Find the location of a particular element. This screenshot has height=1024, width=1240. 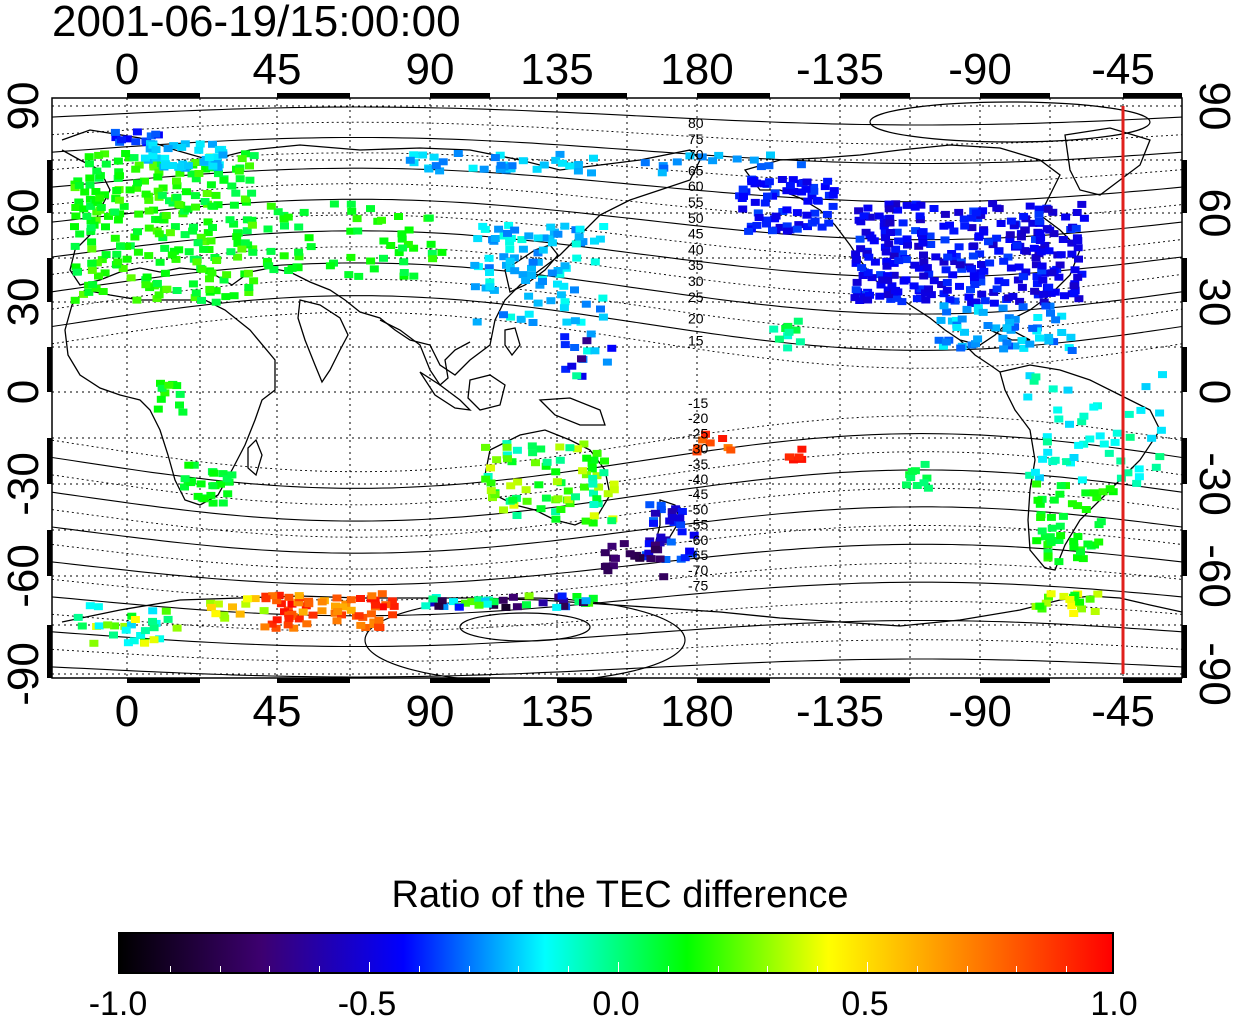

lat-tick-left-1: 60 is located at coordinates (24, 213).